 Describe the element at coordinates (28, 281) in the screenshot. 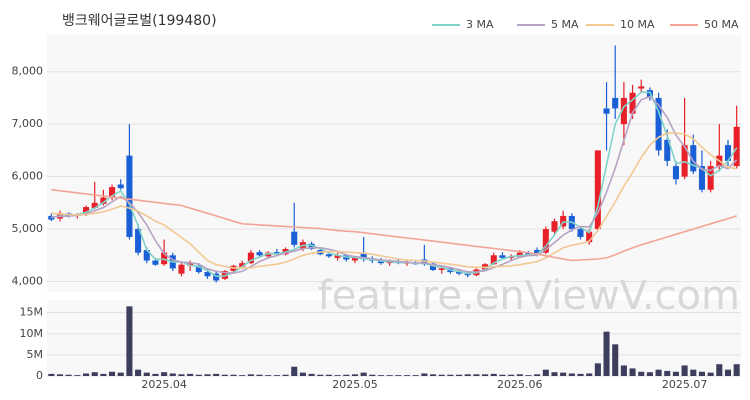

I see `y-tick-label: 4,000` at that location.